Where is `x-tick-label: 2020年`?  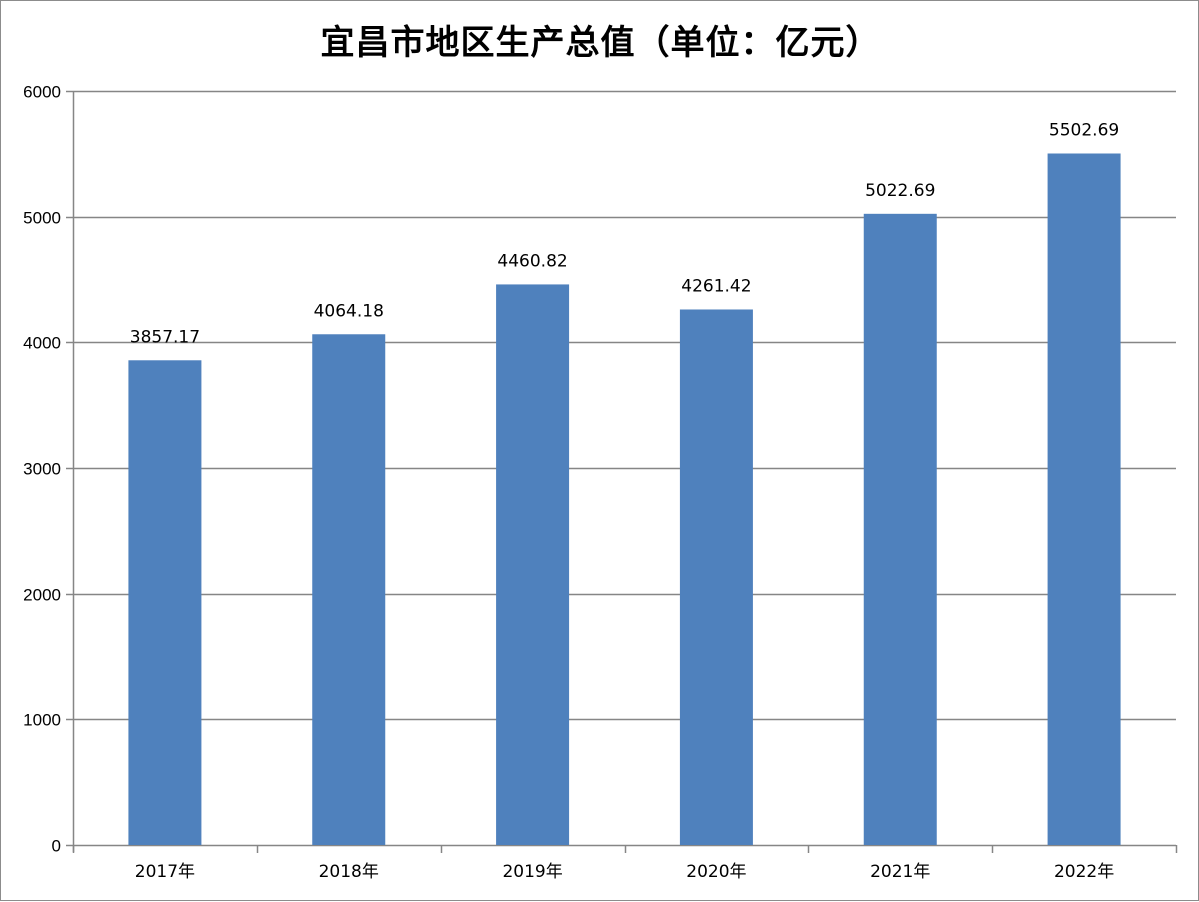
x-tick-label: 2020年 is located at coordinates (716, 872).